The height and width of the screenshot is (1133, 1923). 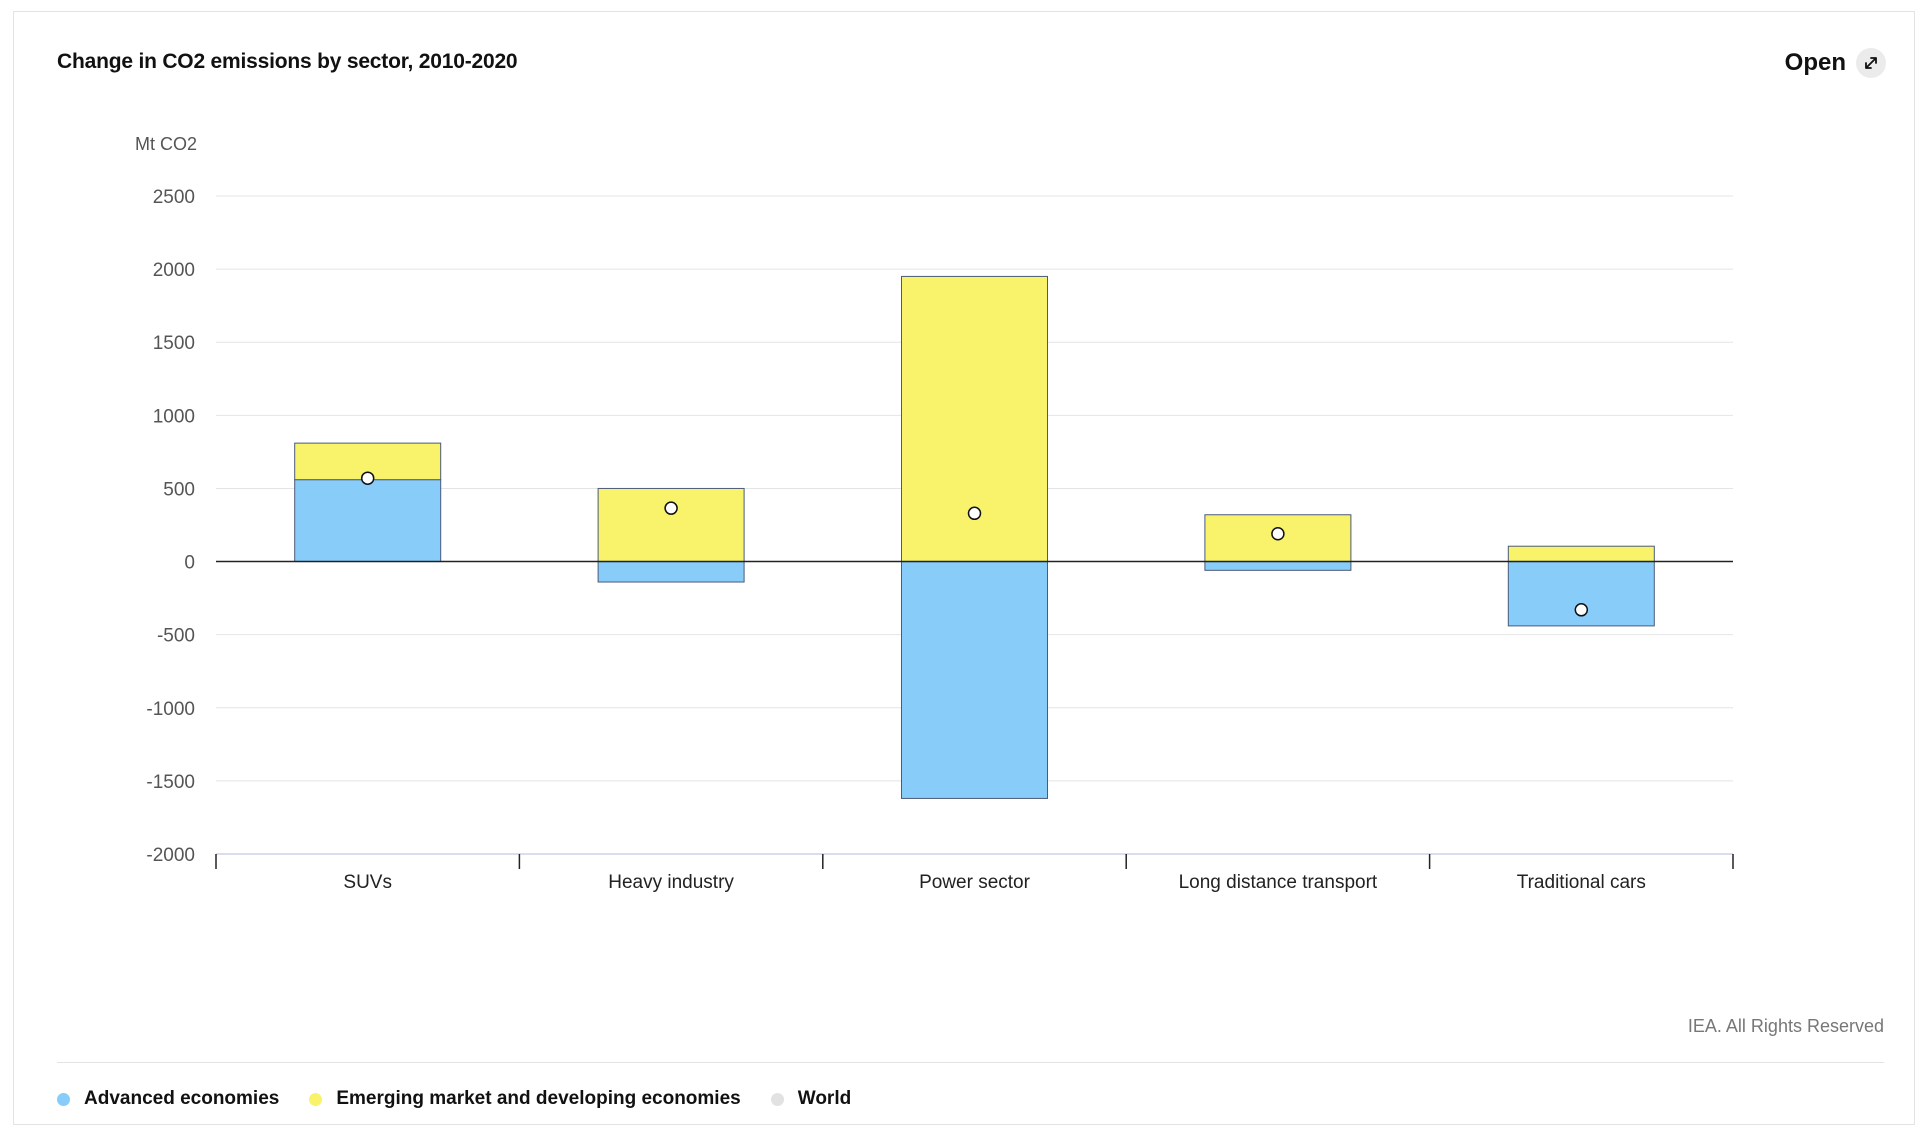 What do you see at coordinates (63, 1099) in the screenshot?
I see `legend-dot-advanced` at bounding box center [63, 1099].